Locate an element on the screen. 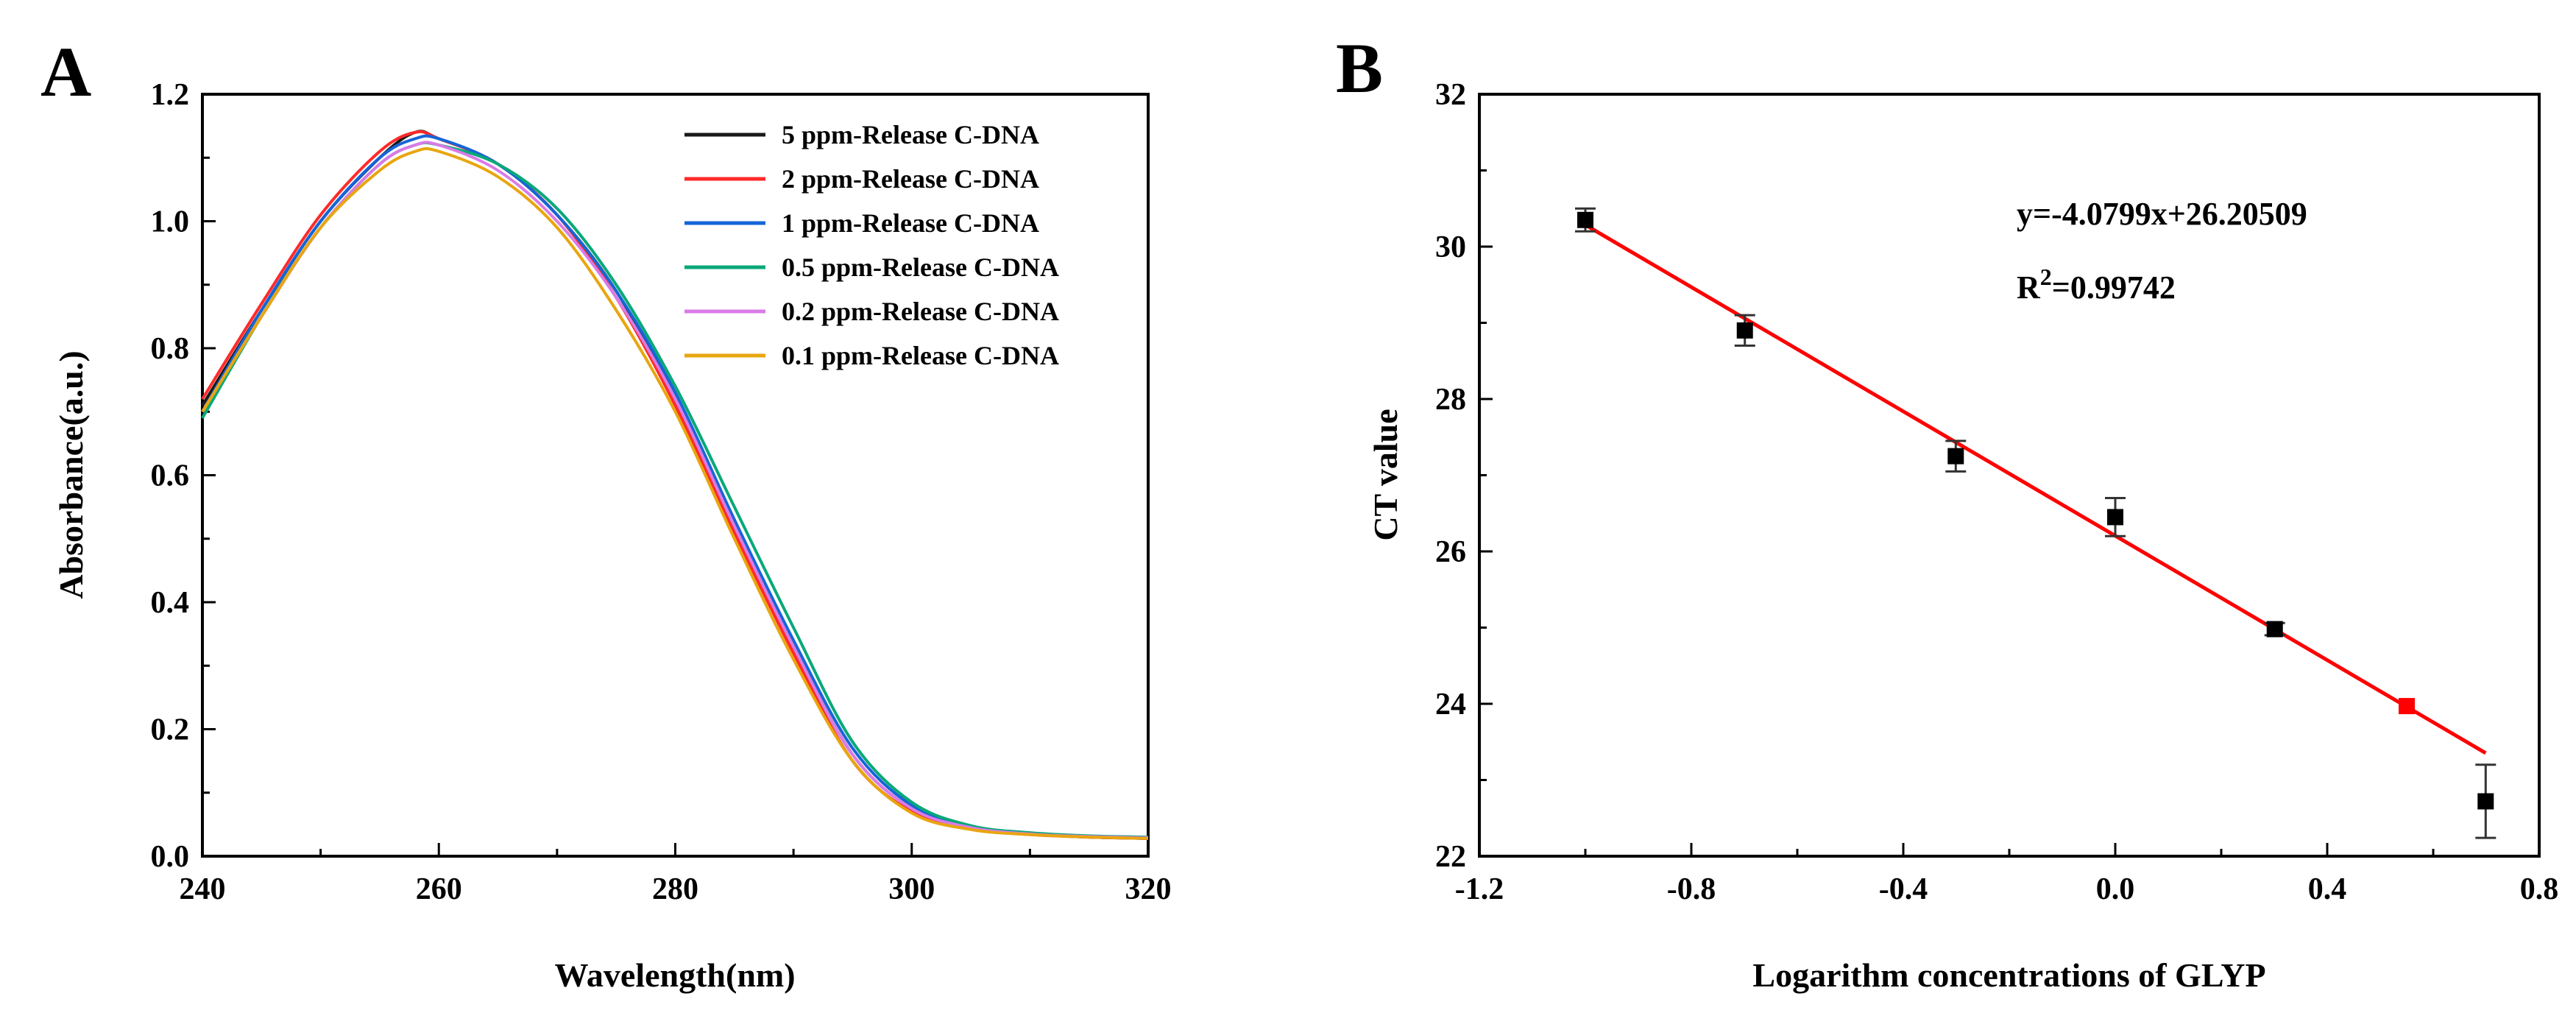 This screenshot has width=2576, height=1013. panel-a-y-tick-label: 0.2 is located at coordinates (170, 730).